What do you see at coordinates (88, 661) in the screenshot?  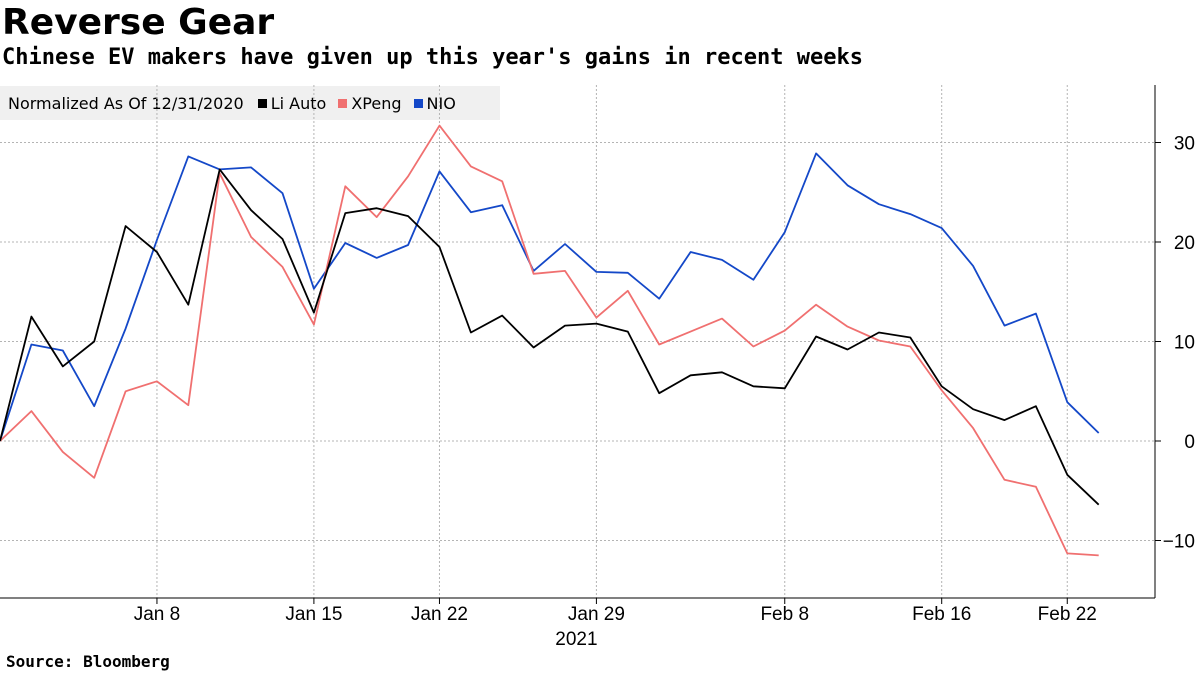 I see `source-note: Source: Bloomberg` at bounding box center [88, 661].